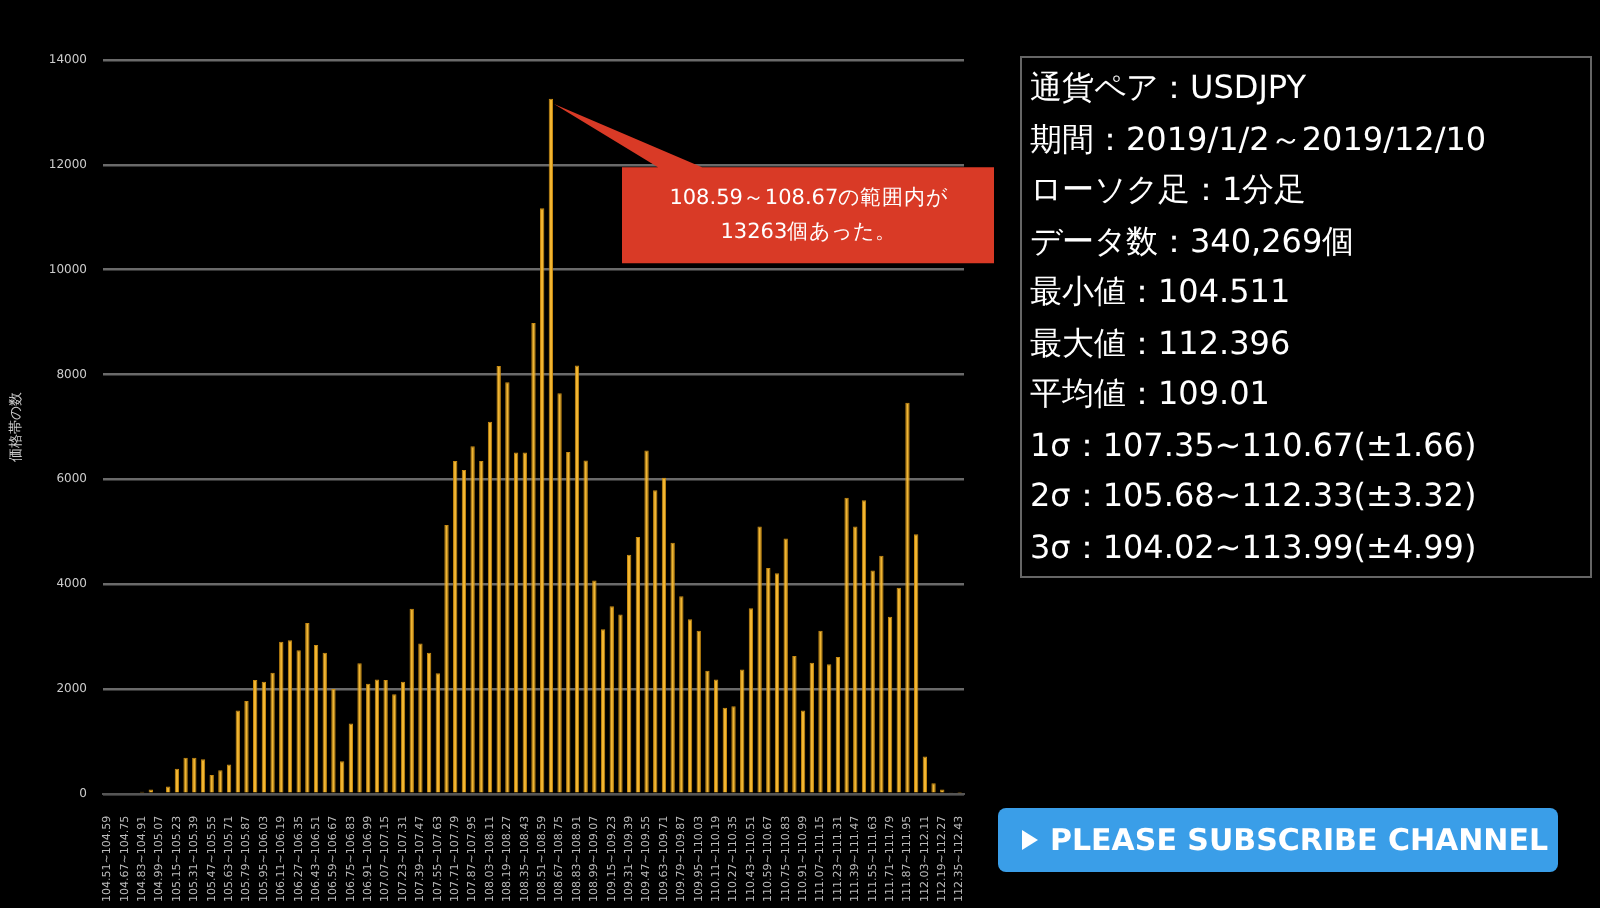  I want to click on text: 期間：2019/1/2～2019/12/10, so click(1259, 139).